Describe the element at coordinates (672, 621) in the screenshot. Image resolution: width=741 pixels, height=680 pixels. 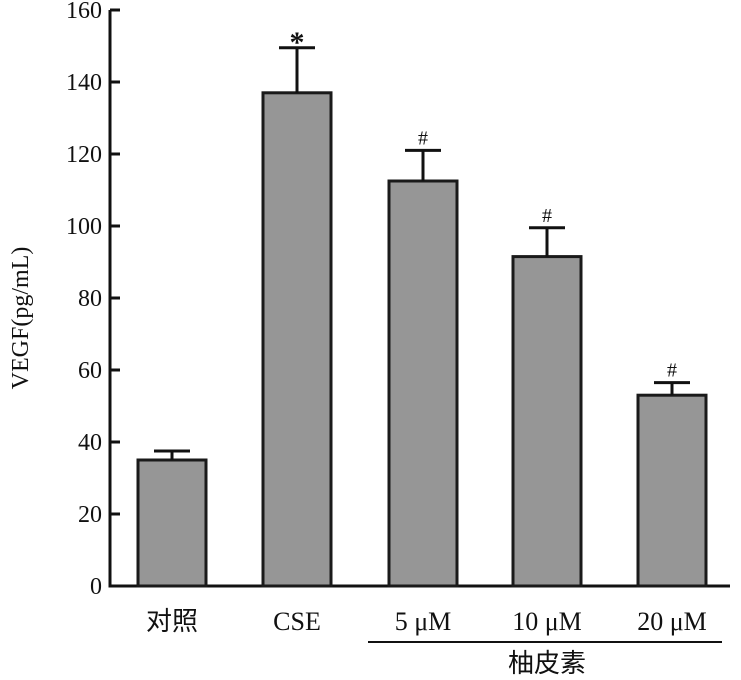
I see `category-label: 20 μM` at that location.